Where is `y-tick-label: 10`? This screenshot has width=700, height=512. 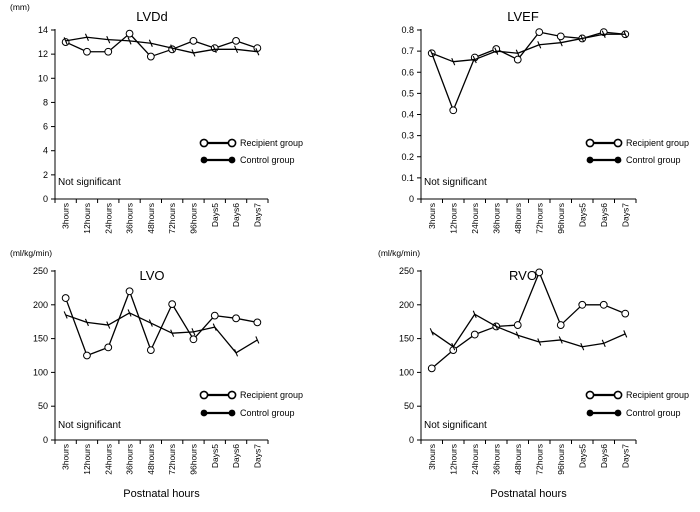
y-tick-label: 10 is located at coordinates (43, 78).